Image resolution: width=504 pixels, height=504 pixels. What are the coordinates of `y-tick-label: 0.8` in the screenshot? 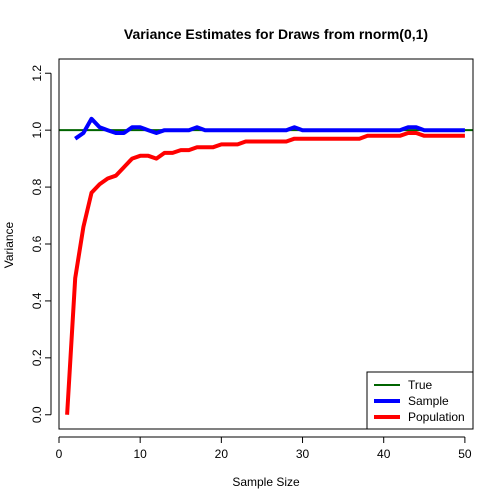 It's located at (37, 186).